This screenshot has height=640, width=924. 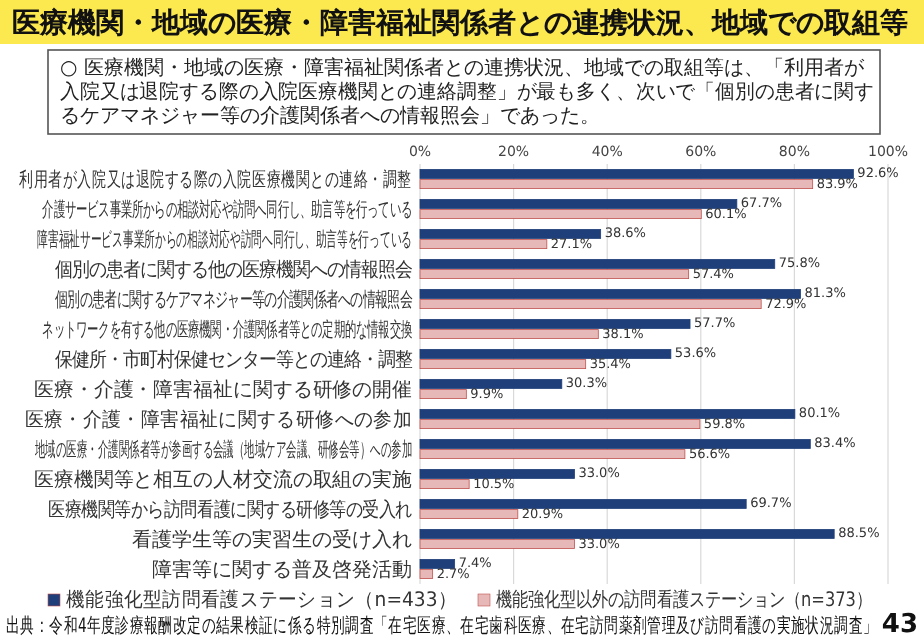 What do you see at coordinates (227, 328) in the screenshot?
I see `y-tick-label: ネットワークを有する他の医療機関・介護関係者等との定期的な情報交換` at bounding box center [227, 328].